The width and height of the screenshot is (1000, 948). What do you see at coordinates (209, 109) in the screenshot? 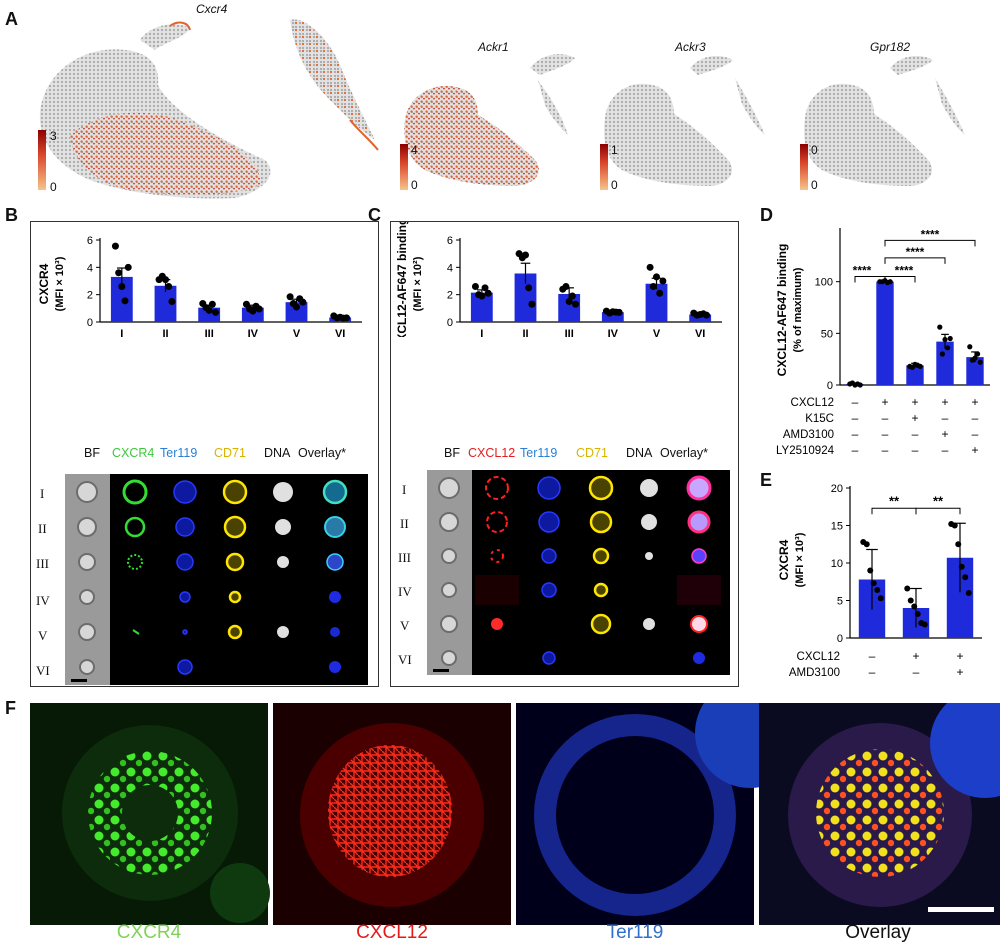
I see `umap-cxcr4` at bounding box center [209, 109].